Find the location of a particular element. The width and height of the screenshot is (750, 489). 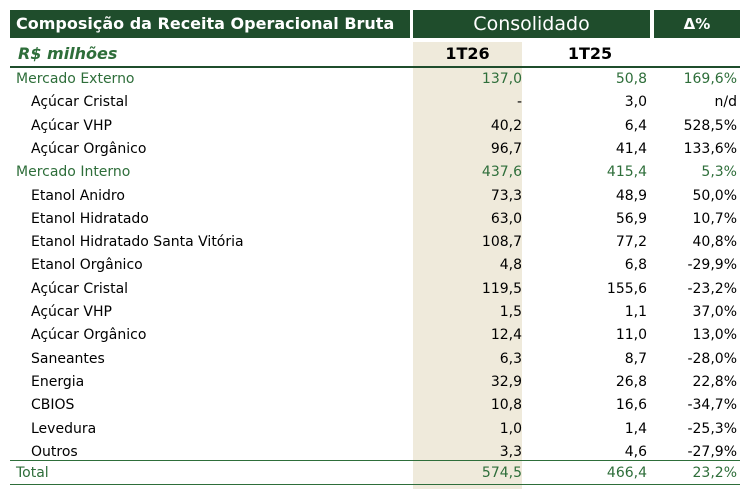

row-label: Mercado Interno is located at coordinates (73, 172).